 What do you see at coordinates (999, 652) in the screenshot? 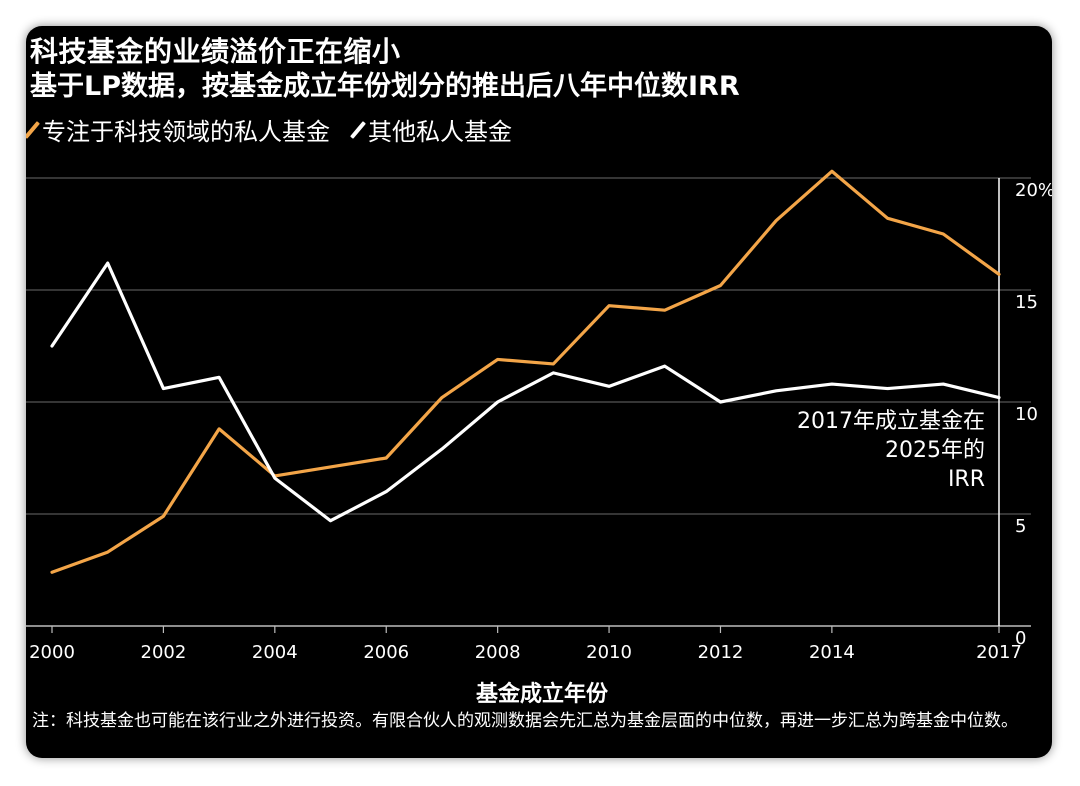
I see `x-tick-label-2017: 2017` at bounding box center [999, 652].